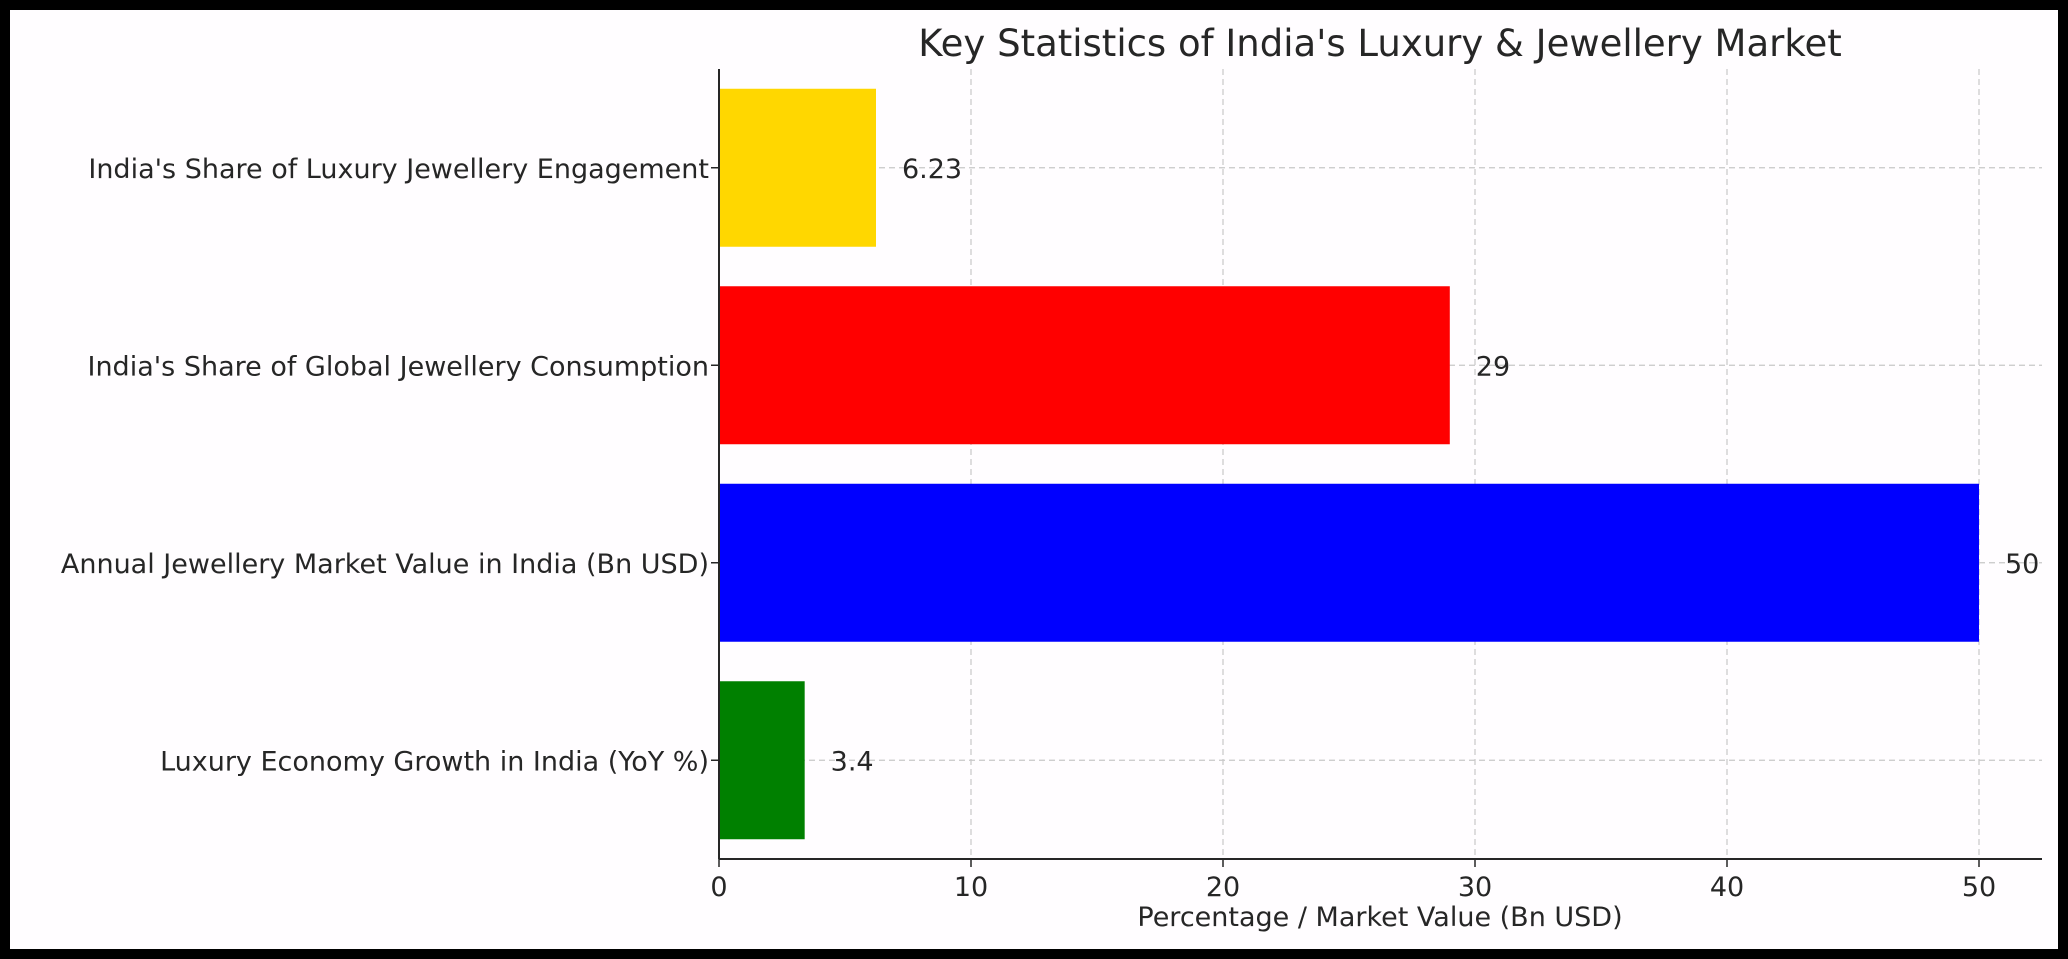 This screenshot has height=959, width=2068. Describe the element at coordinates (1727, 887) in the screenshot. I see `x-tick-label: 40` at that location.